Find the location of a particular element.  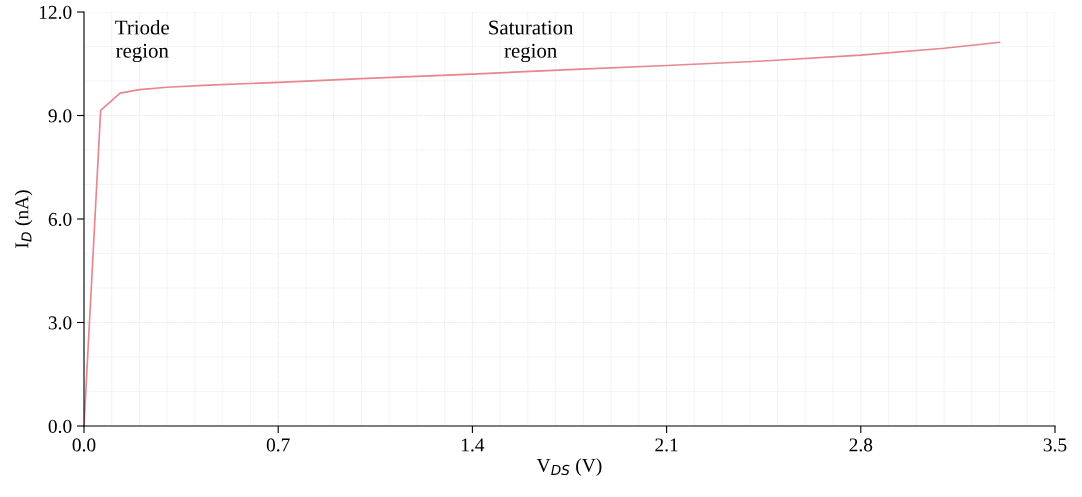

x-tick-label: 0.0 is located at coordinates (84, 445).